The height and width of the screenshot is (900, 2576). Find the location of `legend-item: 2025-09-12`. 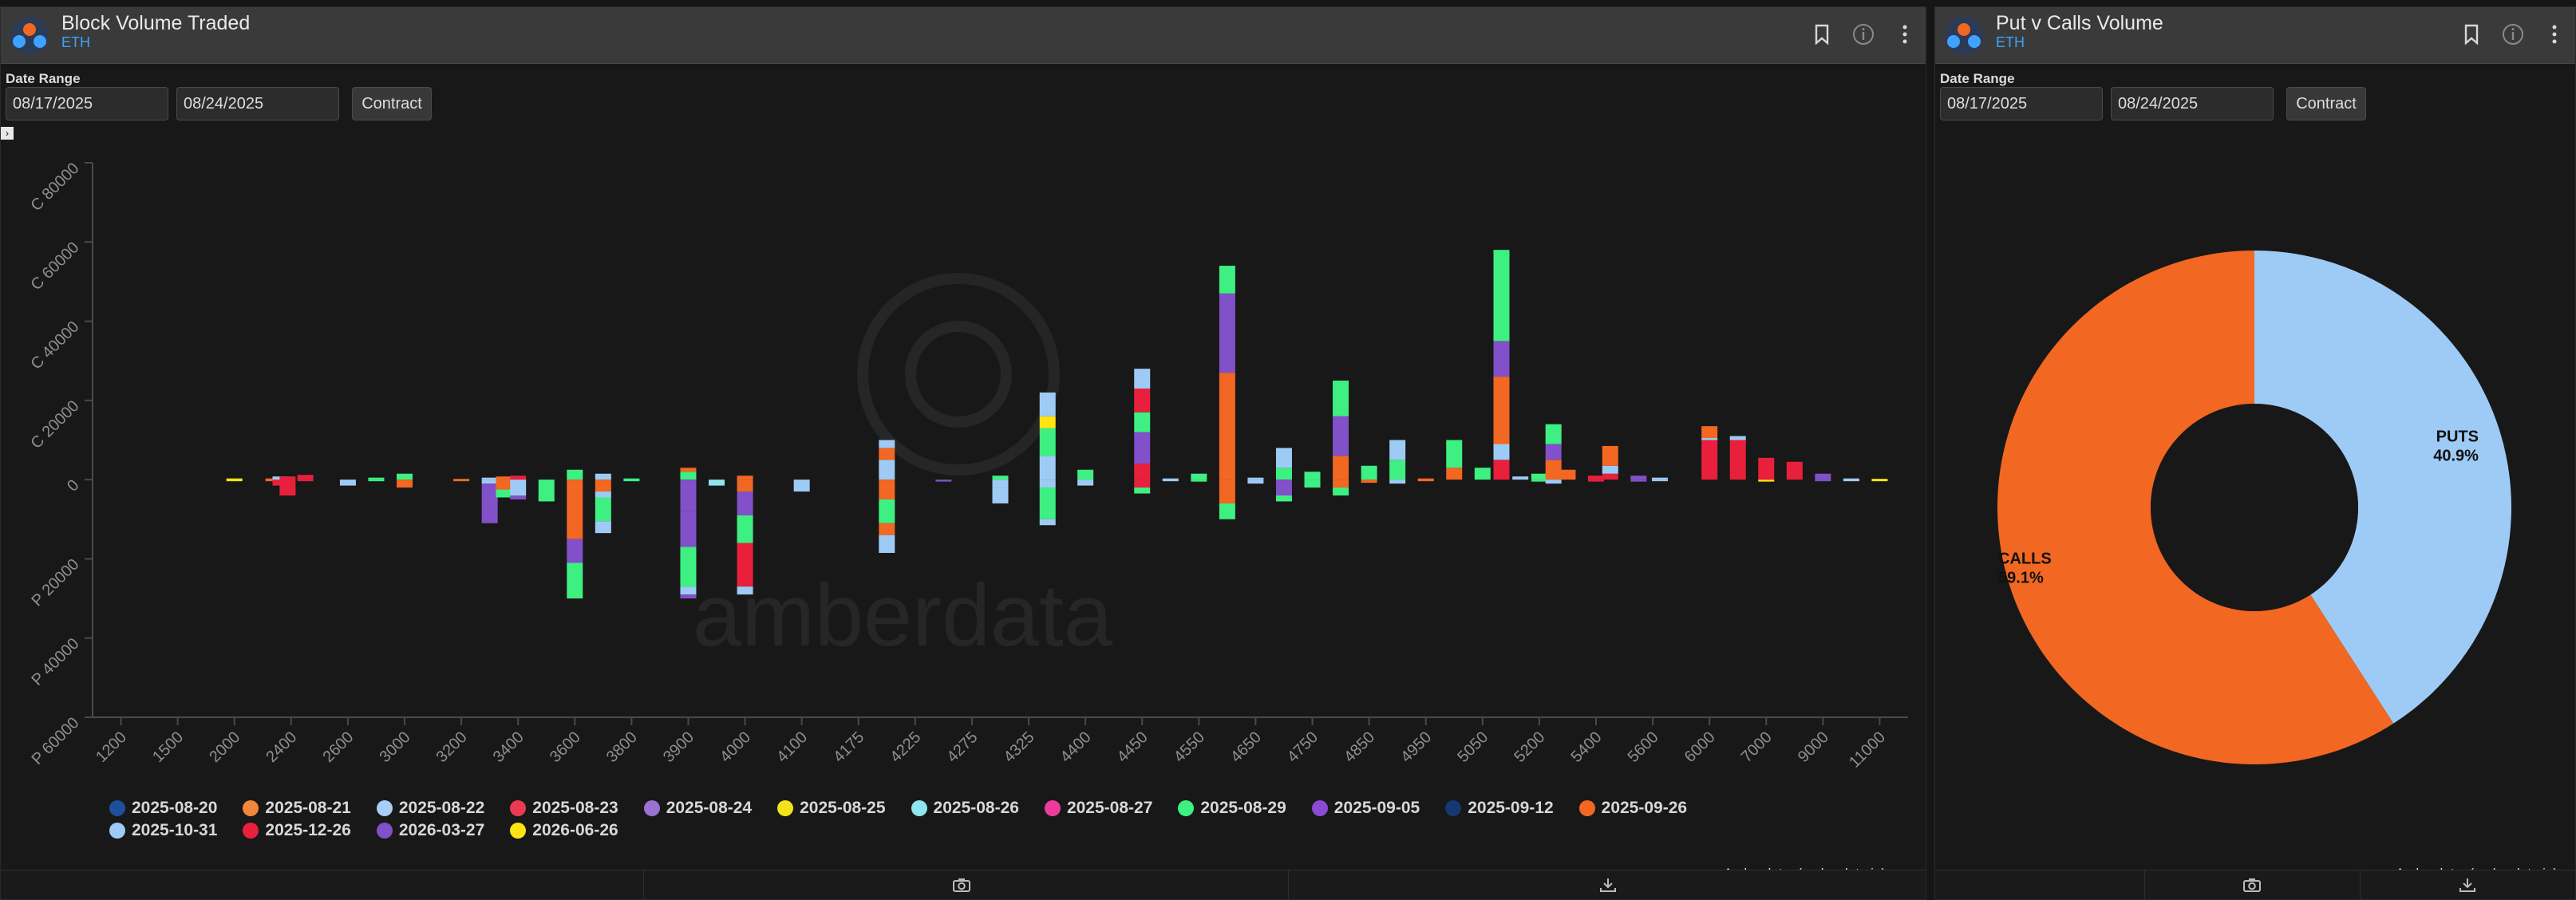

legend-item: 2025-09-12 is located at coordinates (1499, 808).